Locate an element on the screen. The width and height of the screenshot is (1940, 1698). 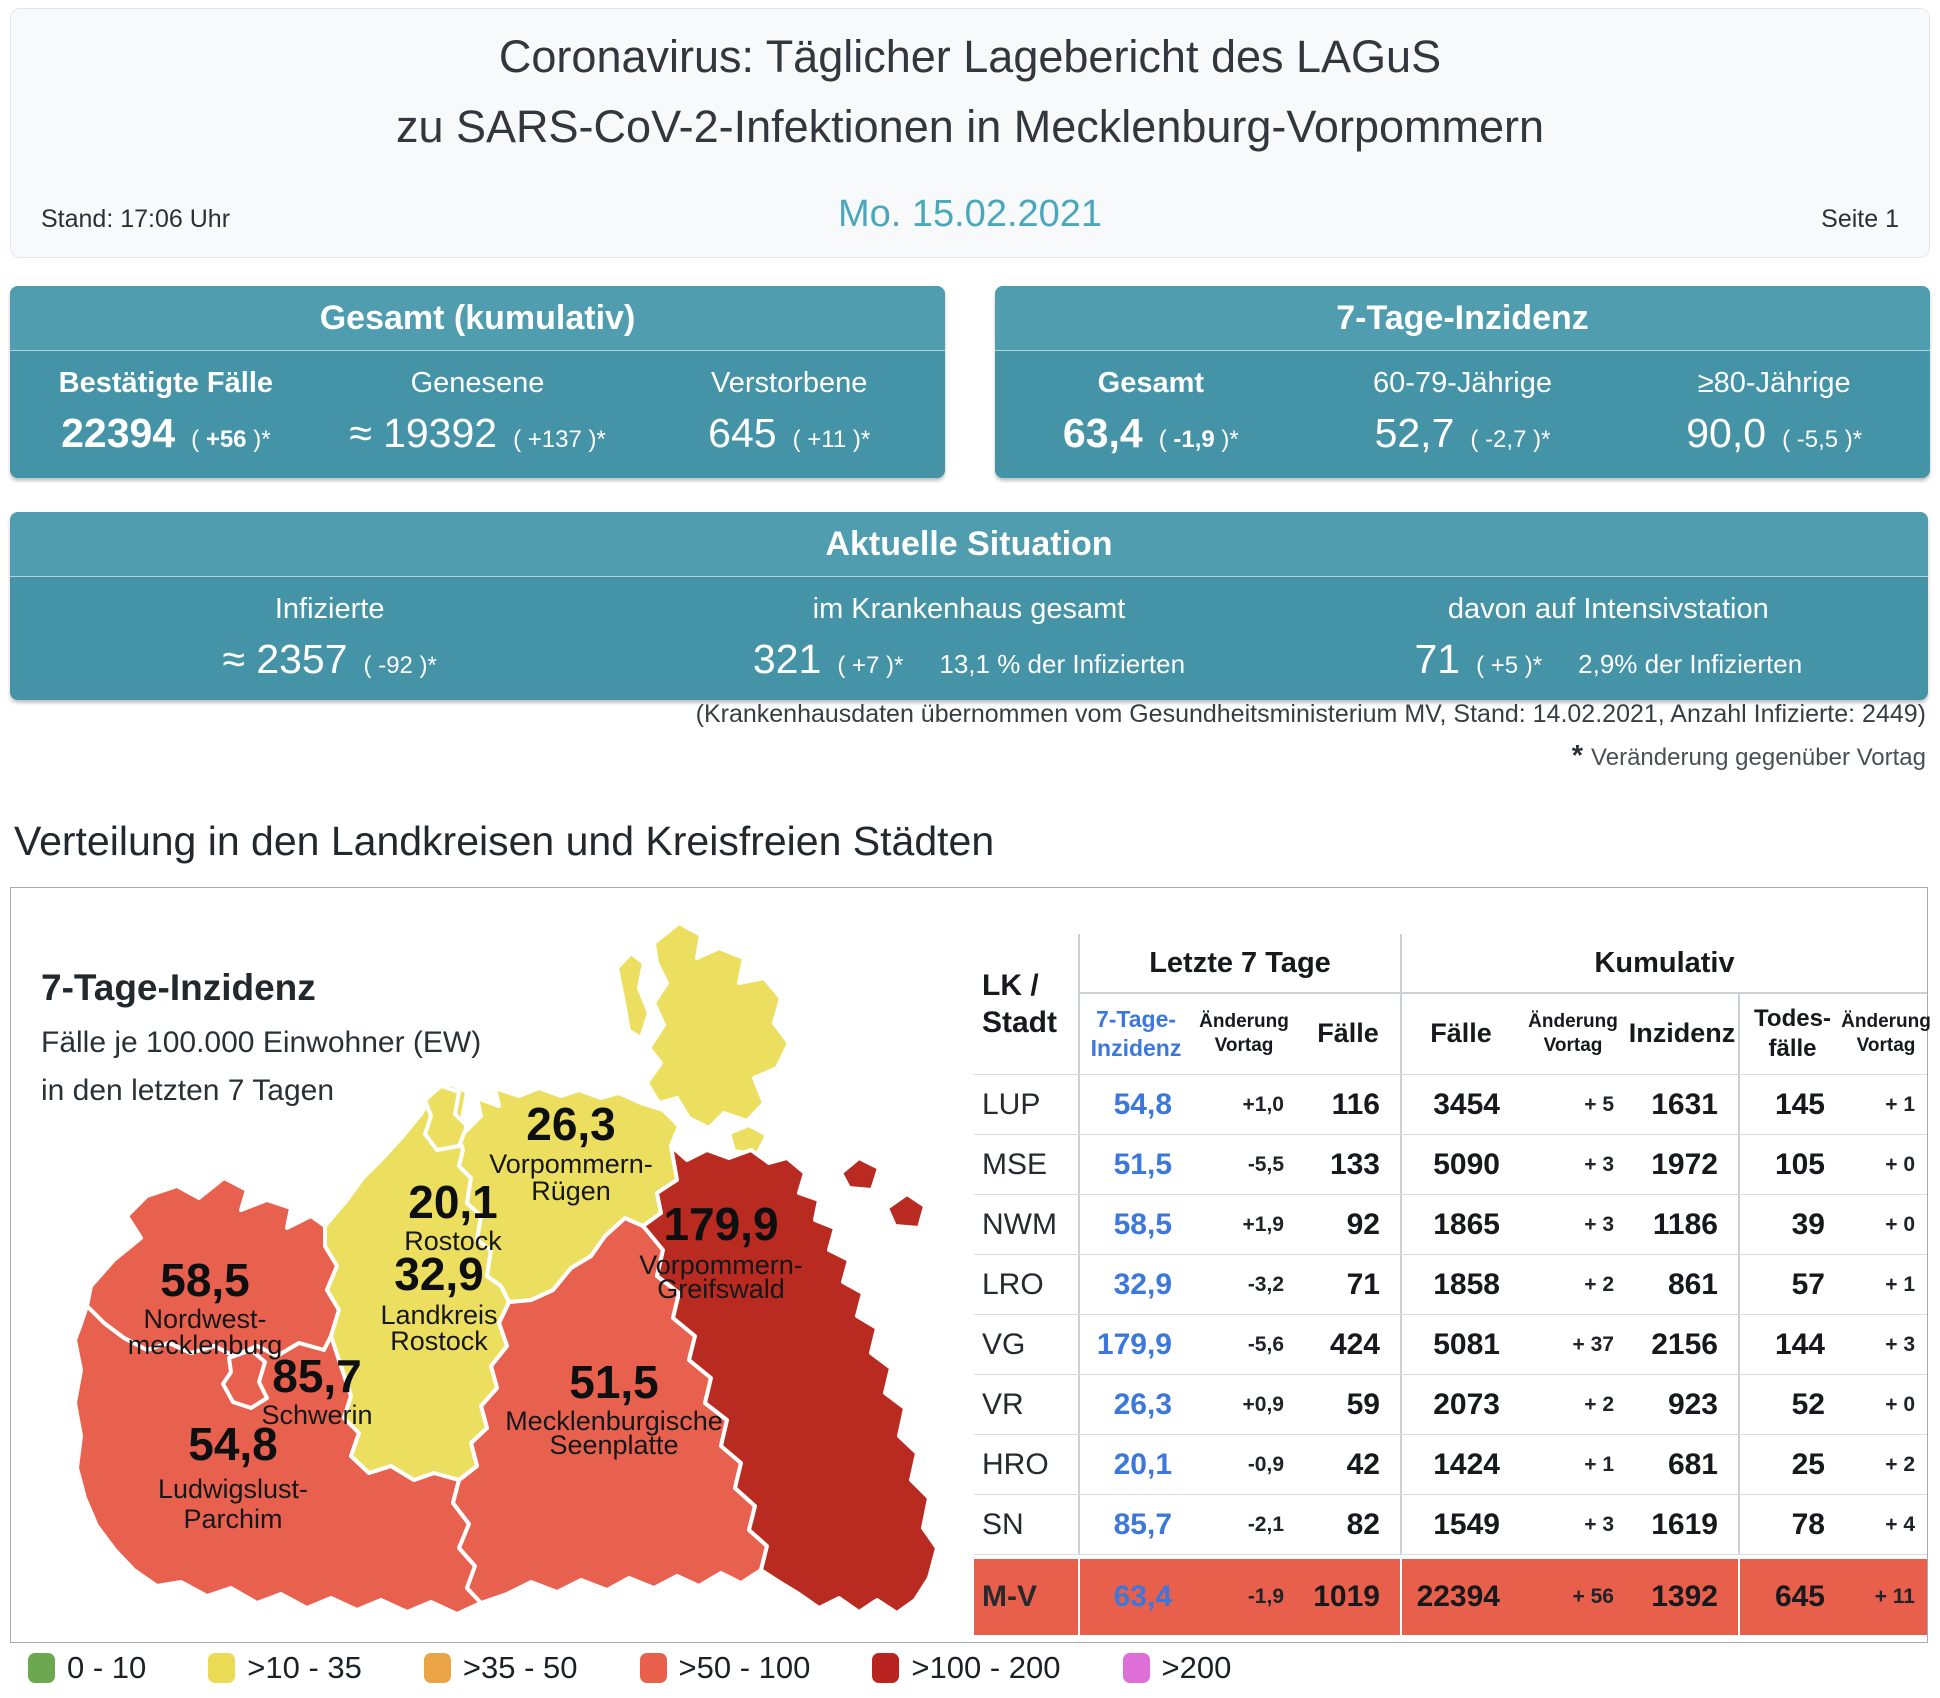
map-region-ruegen-island is located at coordinates (718, 1025).